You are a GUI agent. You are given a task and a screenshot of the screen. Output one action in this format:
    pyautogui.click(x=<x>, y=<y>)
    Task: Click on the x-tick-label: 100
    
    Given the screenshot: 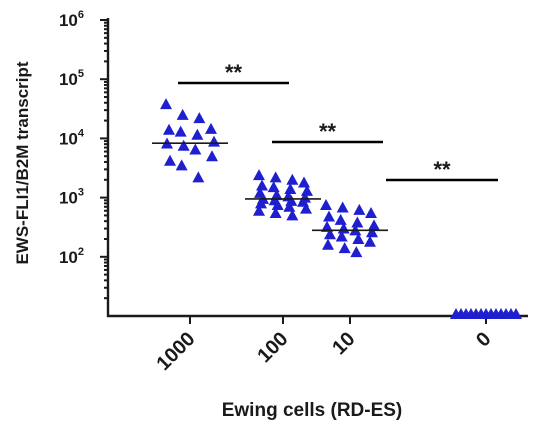 What is the action you would take?
    pyautogui.click(x=272, y=347)
    